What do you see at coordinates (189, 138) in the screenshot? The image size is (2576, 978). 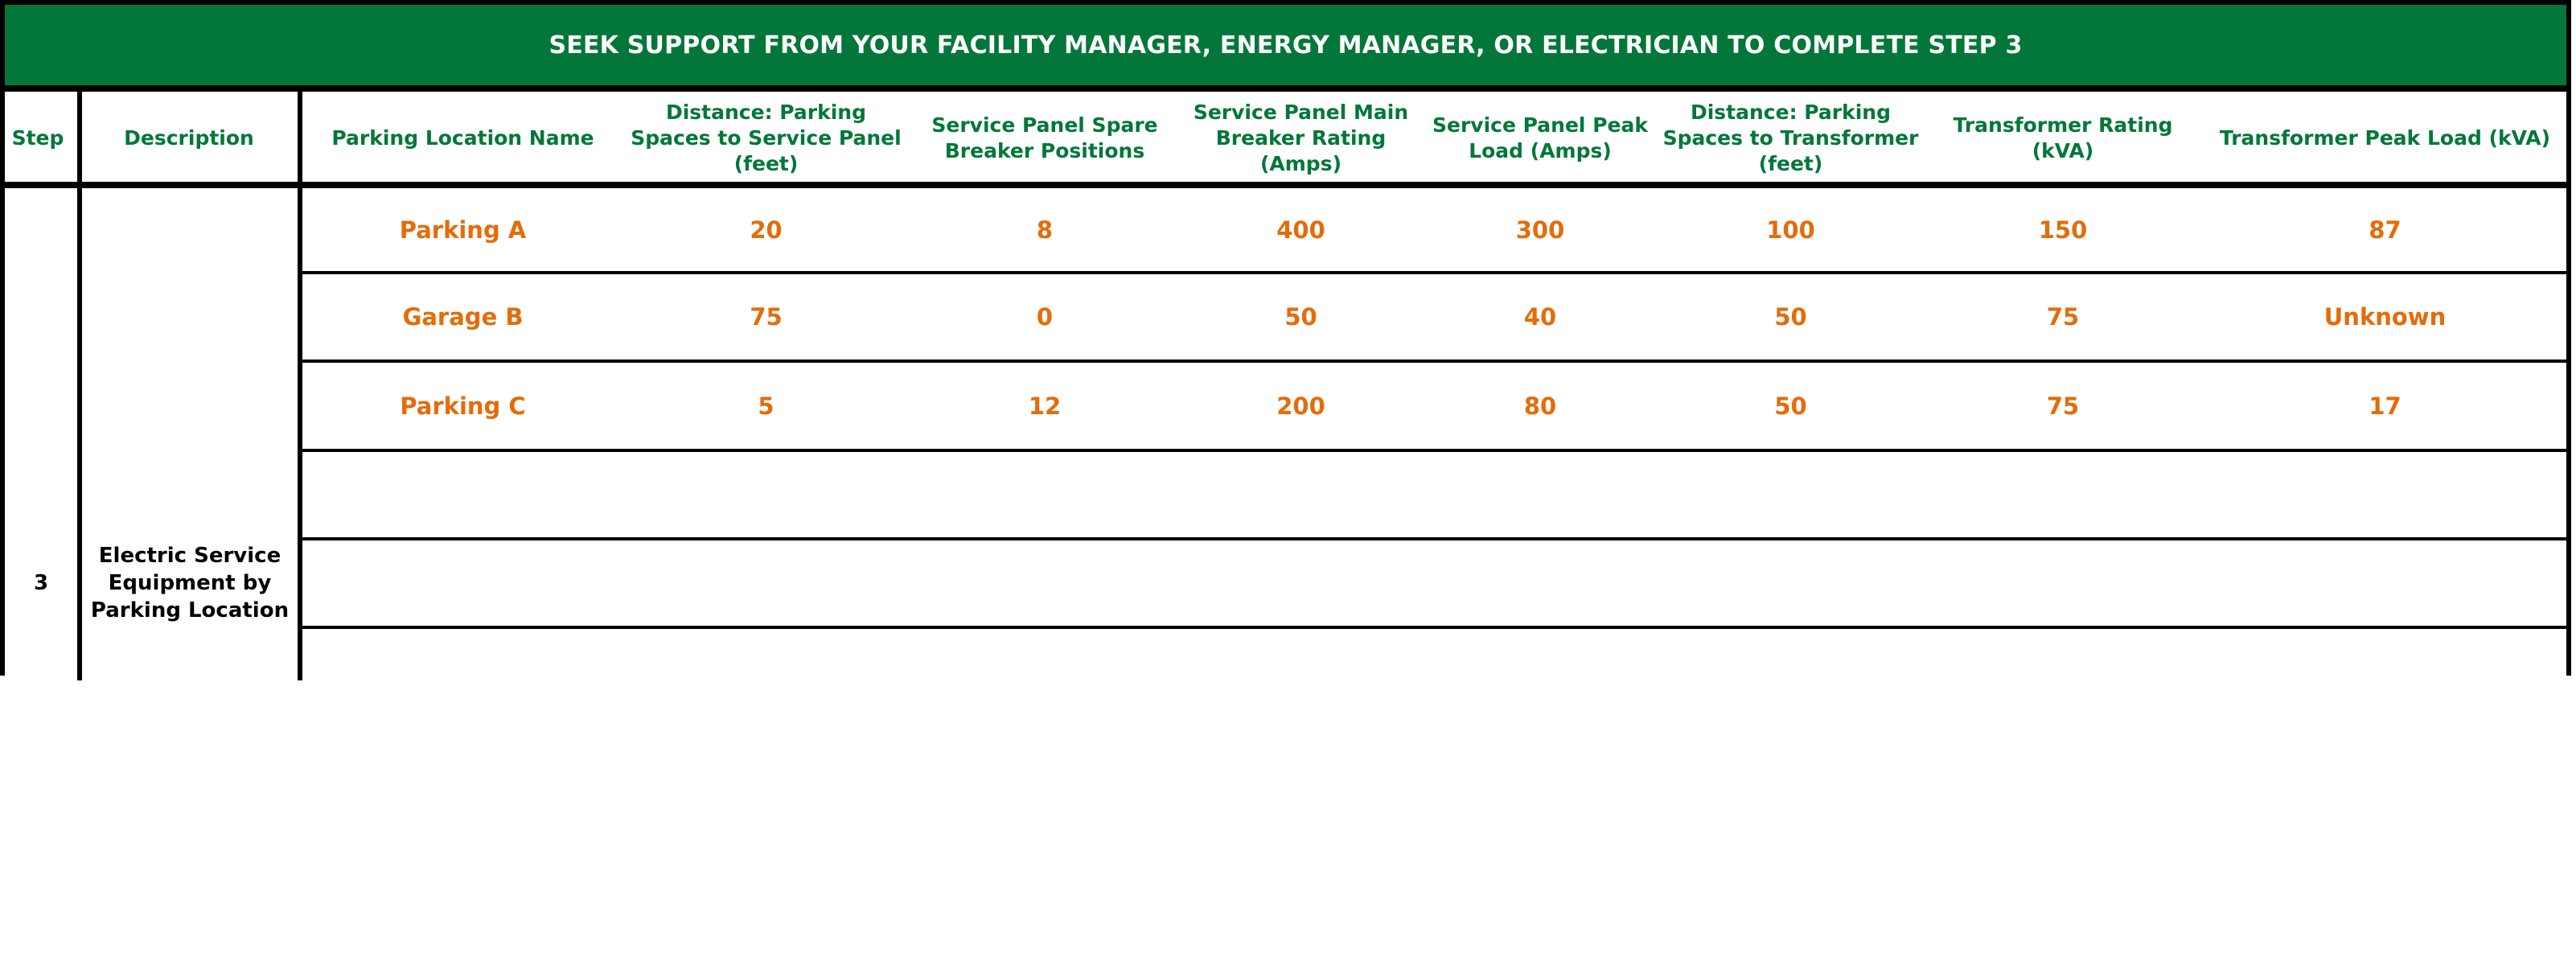 I see `column-header: Description` at bounding box center [189, 138].